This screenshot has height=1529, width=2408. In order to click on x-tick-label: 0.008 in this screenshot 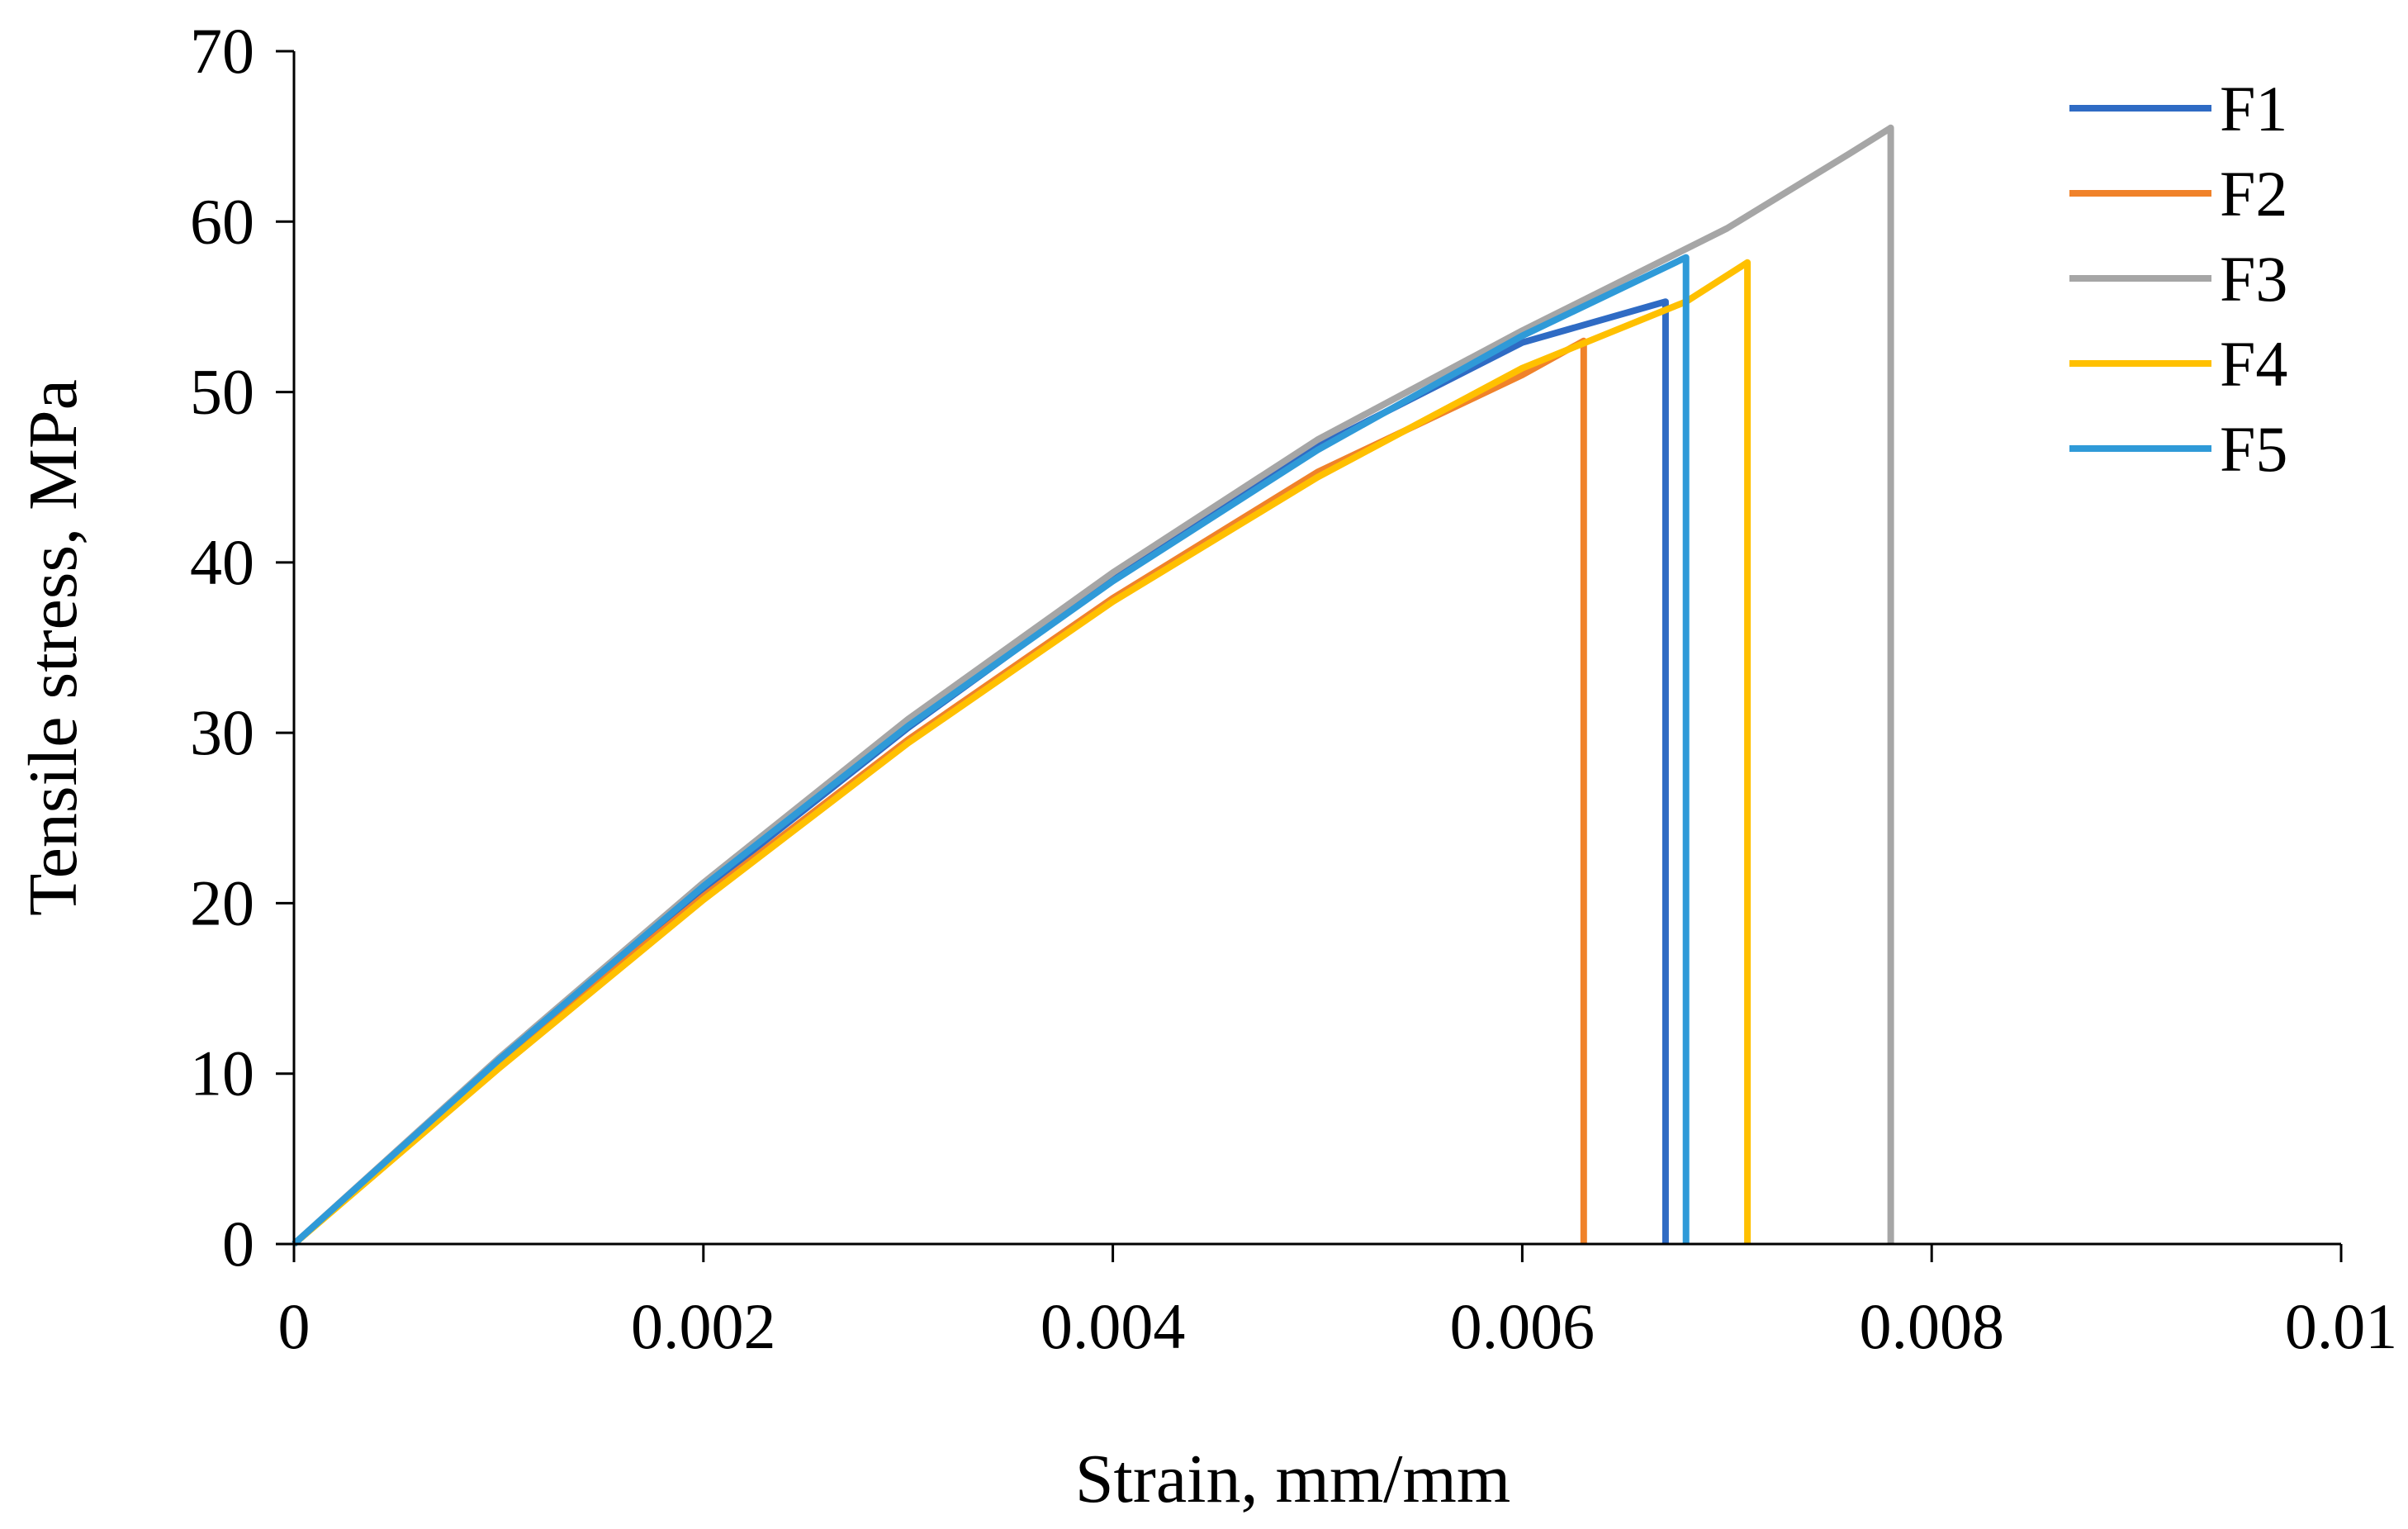, I will do `click(1931, 1326)`.